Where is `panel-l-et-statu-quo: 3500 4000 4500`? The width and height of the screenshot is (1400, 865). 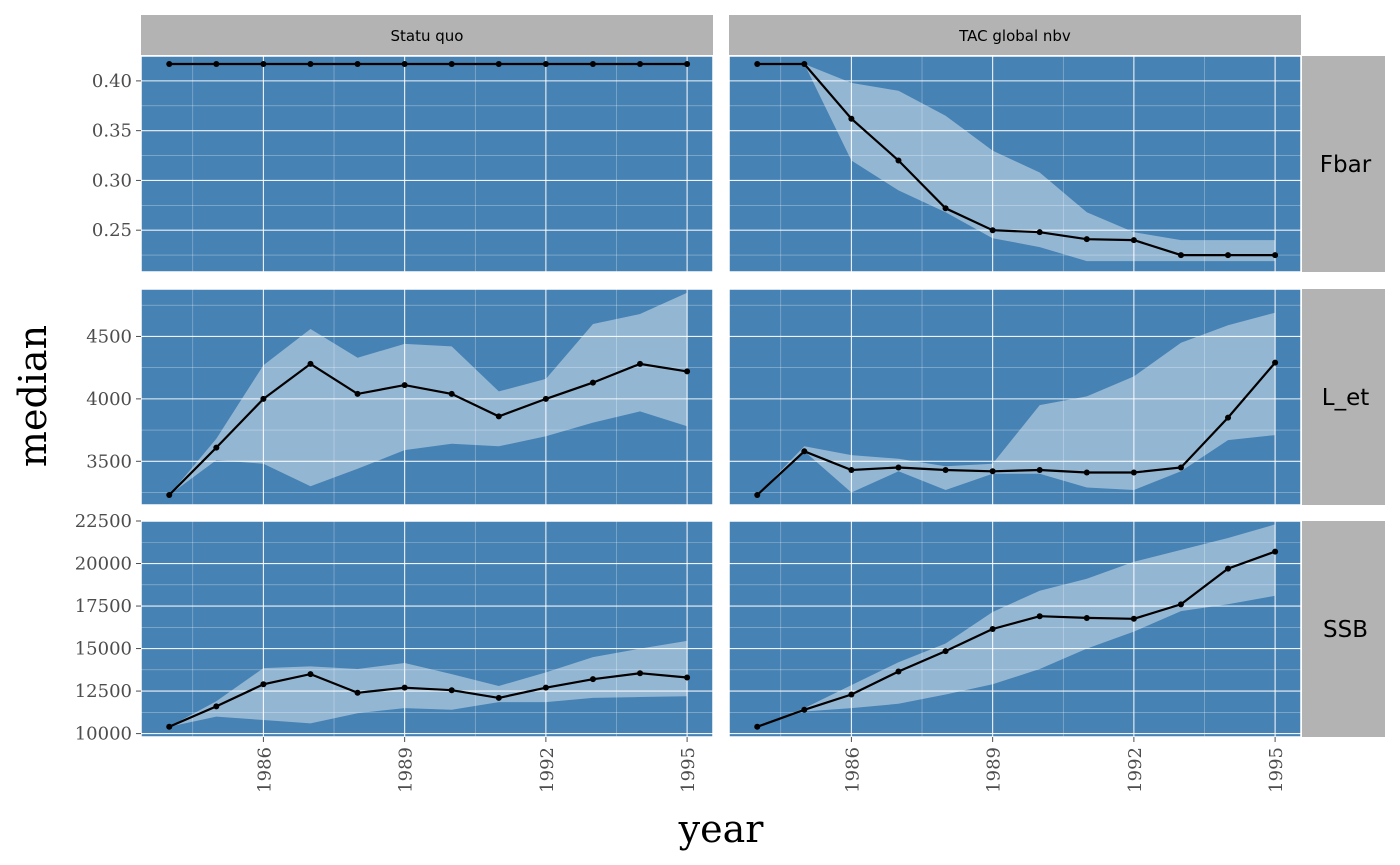 panel-l-et-statu-quo: 3500 4000 4500 is located at coordinates (400, 397).